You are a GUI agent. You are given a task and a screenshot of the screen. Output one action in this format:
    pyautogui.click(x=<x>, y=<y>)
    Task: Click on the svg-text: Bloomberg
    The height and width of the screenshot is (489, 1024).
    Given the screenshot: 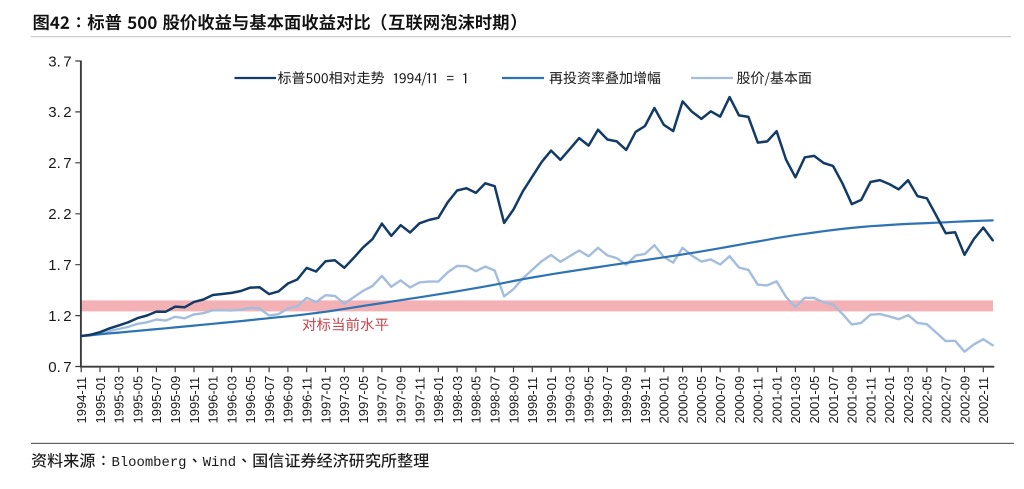 What is the action you would take?
    pyautogui.click(x=149, y=463)
    